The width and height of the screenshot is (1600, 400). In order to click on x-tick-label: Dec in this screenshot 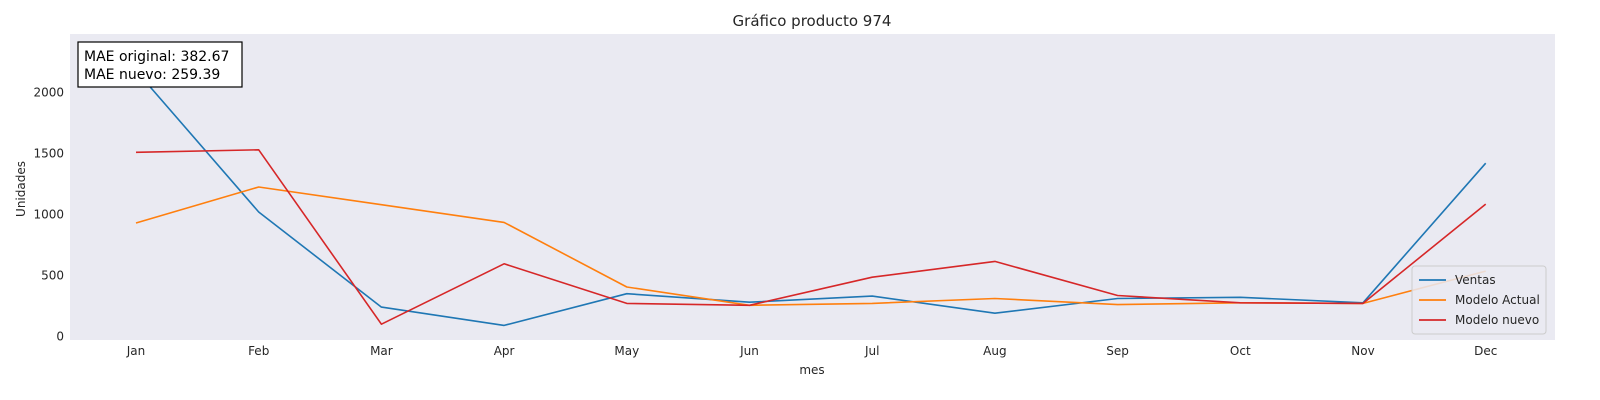, I will do `click(1485, 351)`.